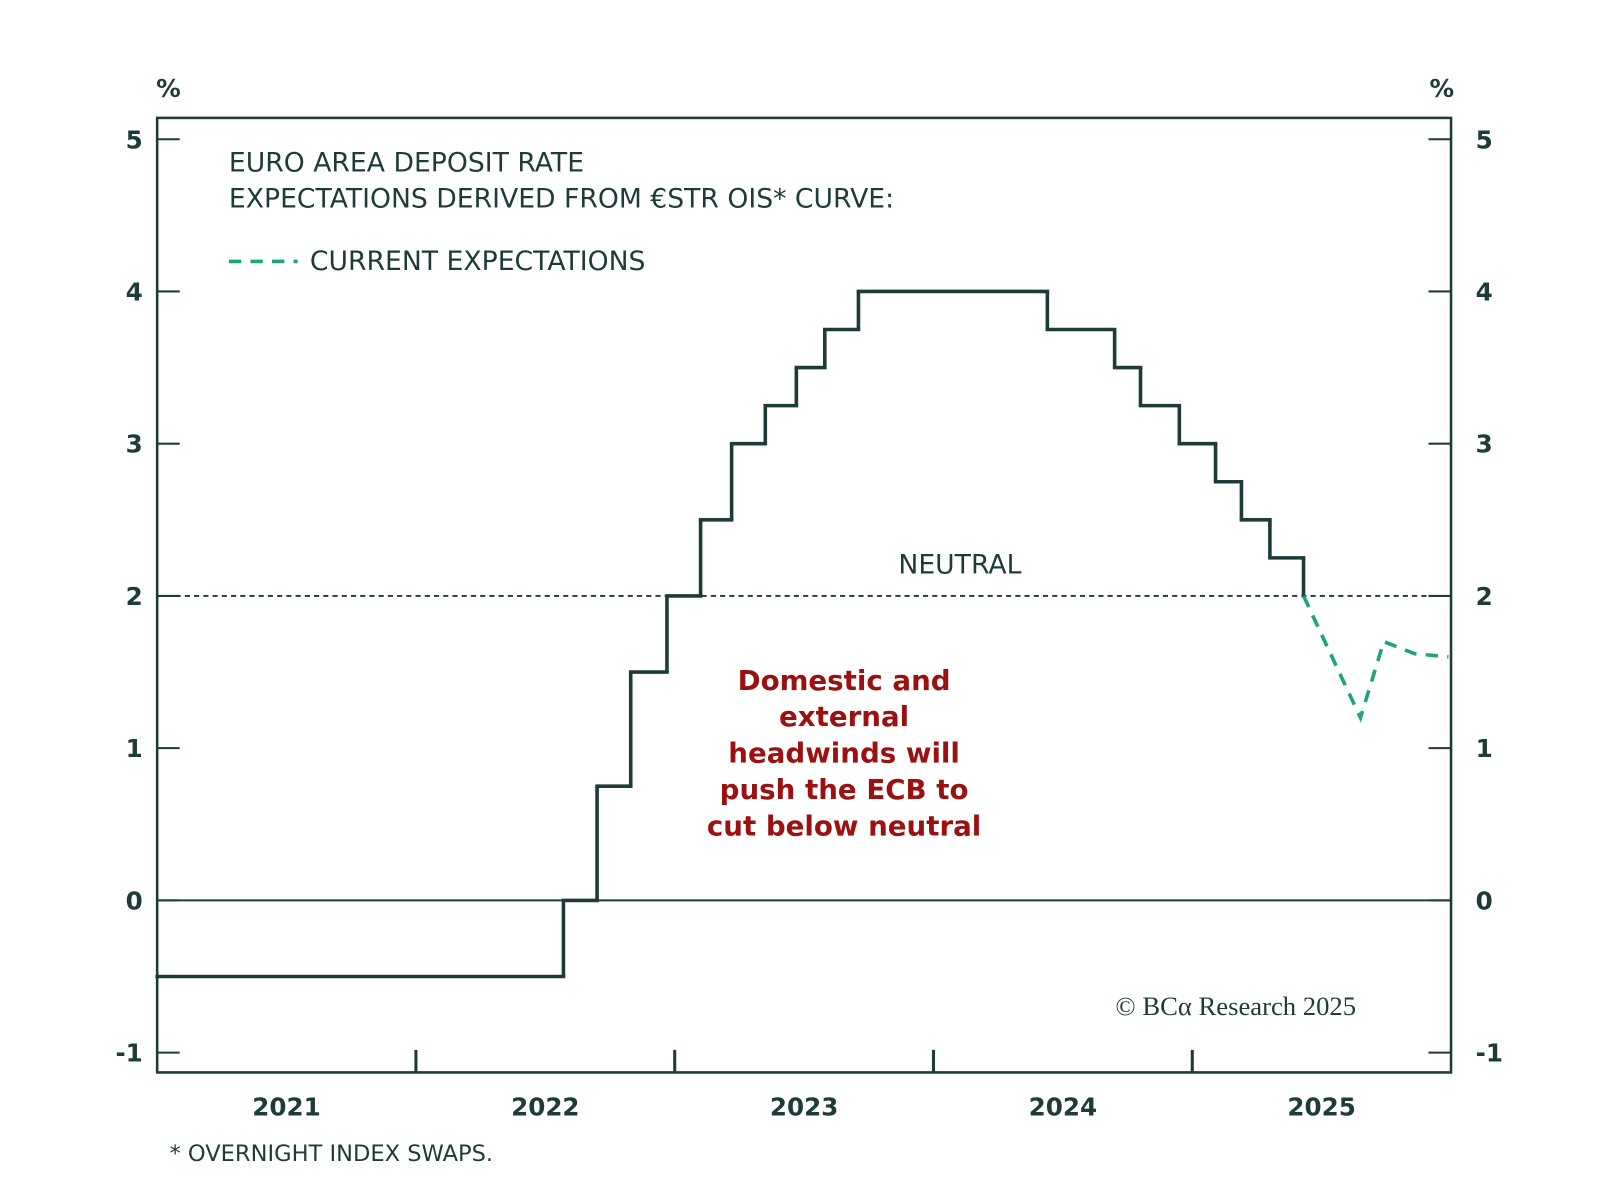  What do you see at coordinates (331, 1154) in the screenshot?
I see `footnote: * OVERNIGHT INDEX SWAPS.` at bounding box center [331, 1154].